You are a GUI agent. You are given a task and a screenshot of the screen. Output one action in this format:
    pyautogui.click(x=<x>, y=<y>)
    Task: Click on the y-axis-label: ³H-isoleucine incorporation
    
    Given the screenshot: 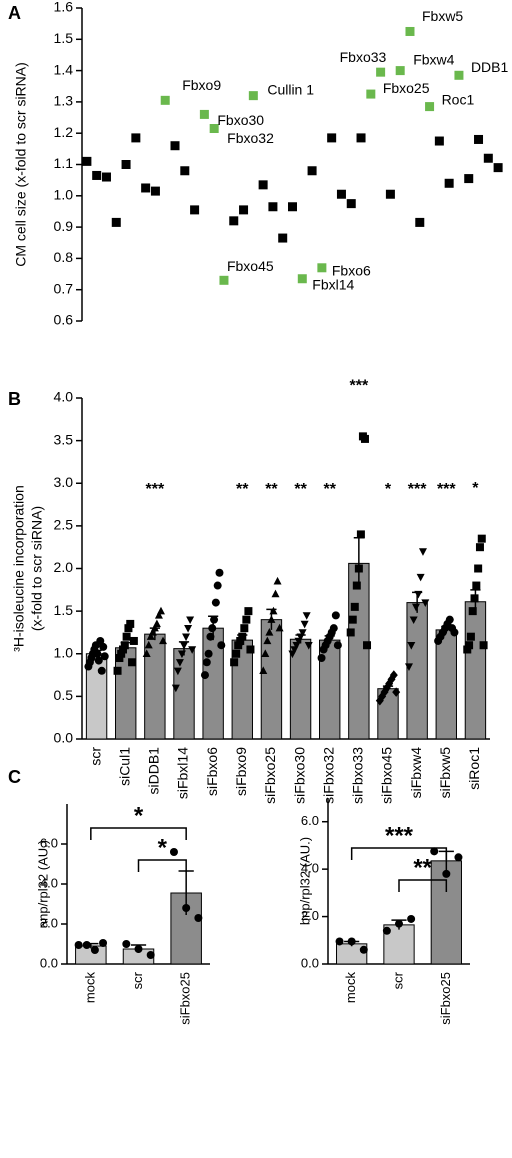 What is the action you would take?
    pyautogui.click(x=19, y=568)
    